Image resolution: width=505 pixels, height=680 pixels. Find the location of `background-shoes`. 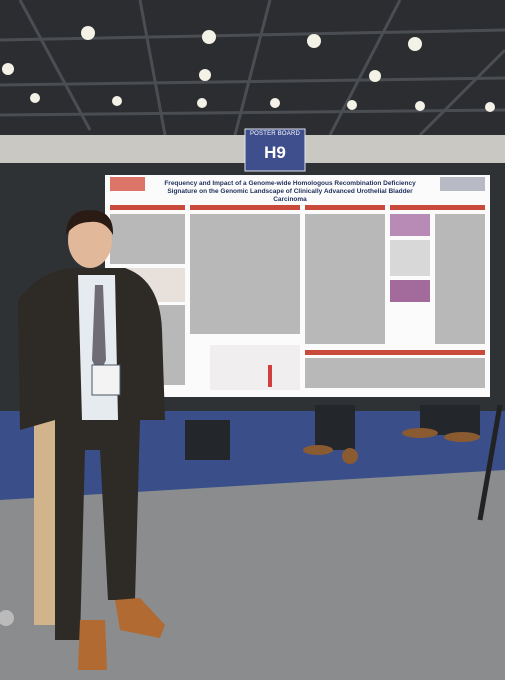

background-shoes is located at coordinates (391, 446).